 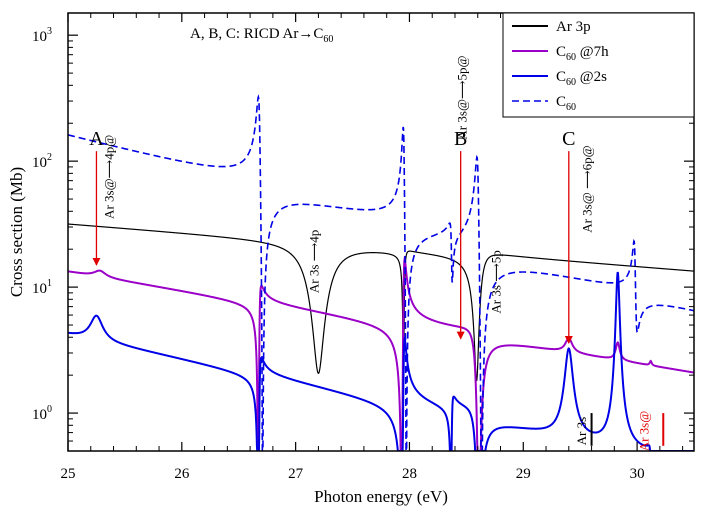 I want to click on y-axis-label: Cross section (Mb), so click(x=16, y=232).